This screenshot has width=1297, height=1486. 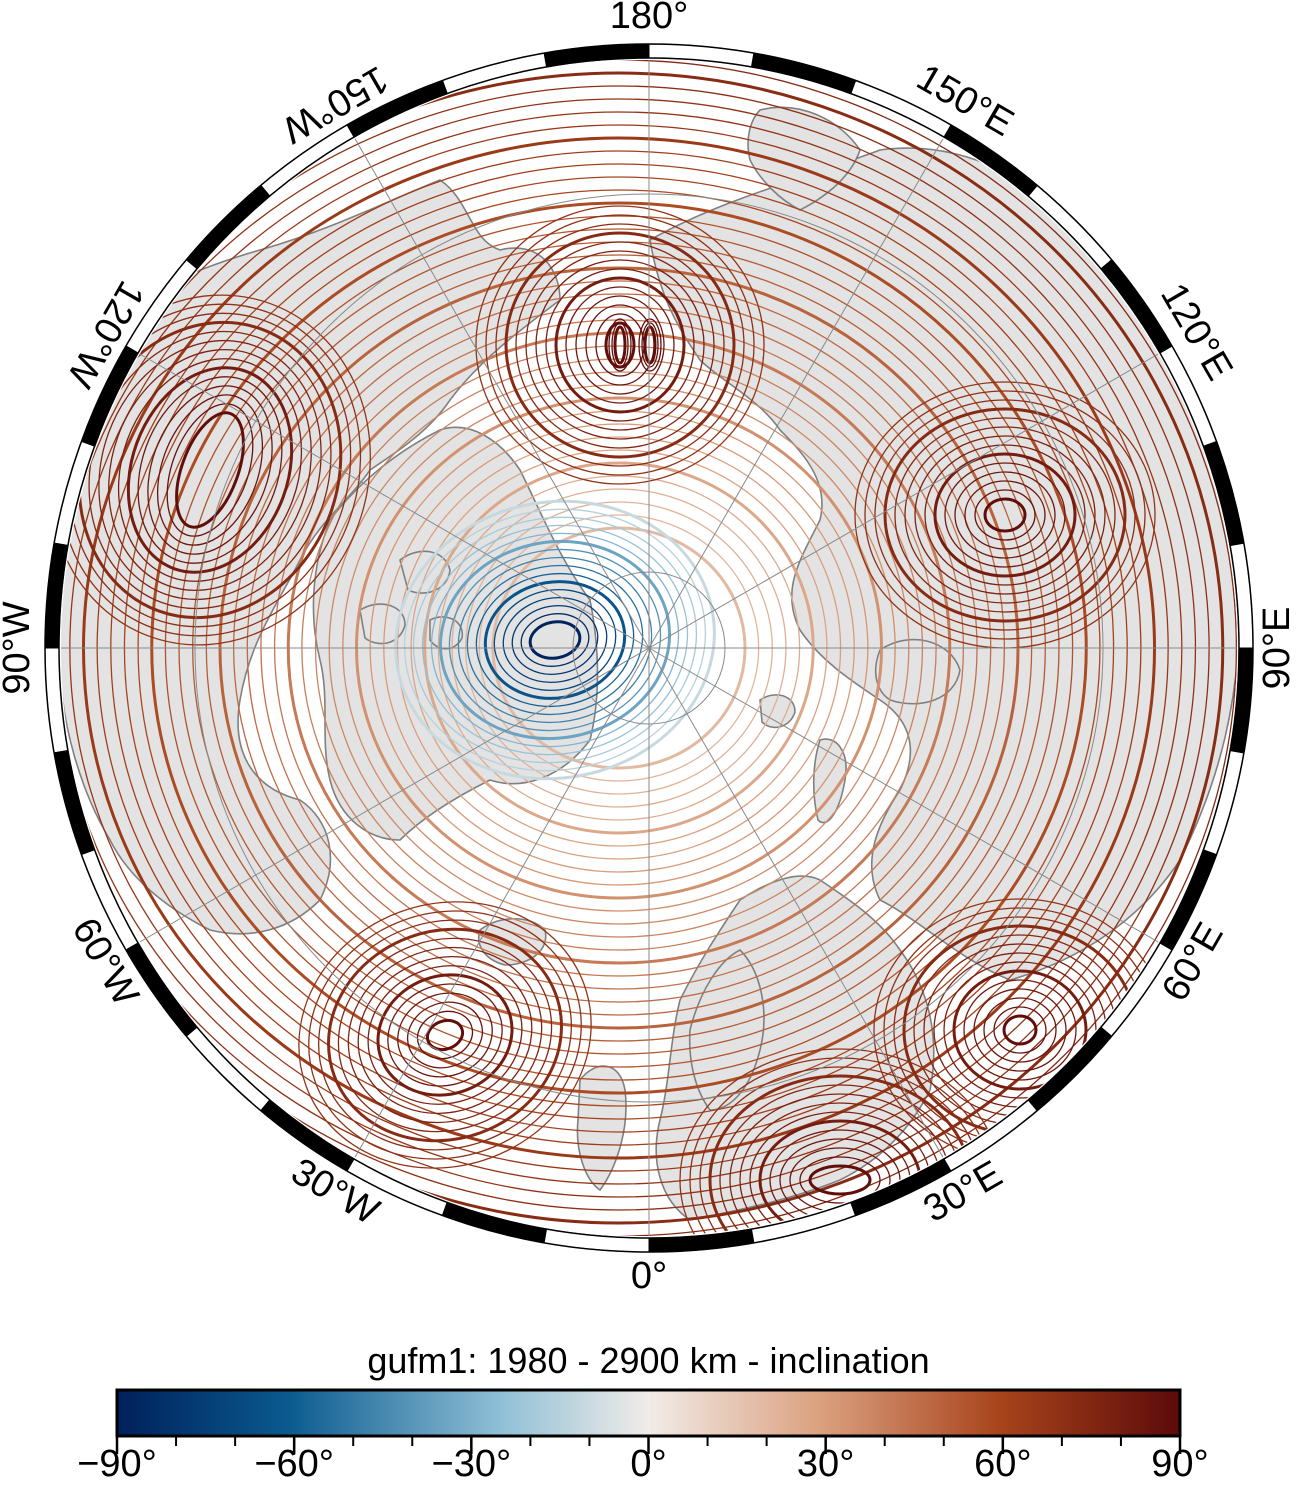 What do you see at coordinates (294, 1464) in the screenshot?
I see `colorbar-tick-label: −60°` at bounding box center [294, 1464].